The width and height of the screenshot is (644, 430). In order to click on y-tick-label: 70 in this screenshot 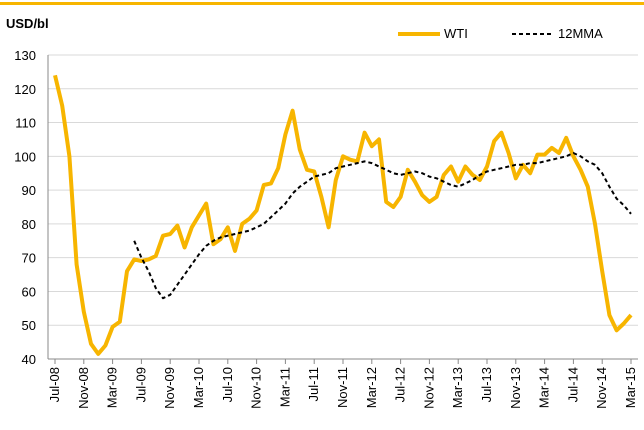, I will do `click(29, 258)`.